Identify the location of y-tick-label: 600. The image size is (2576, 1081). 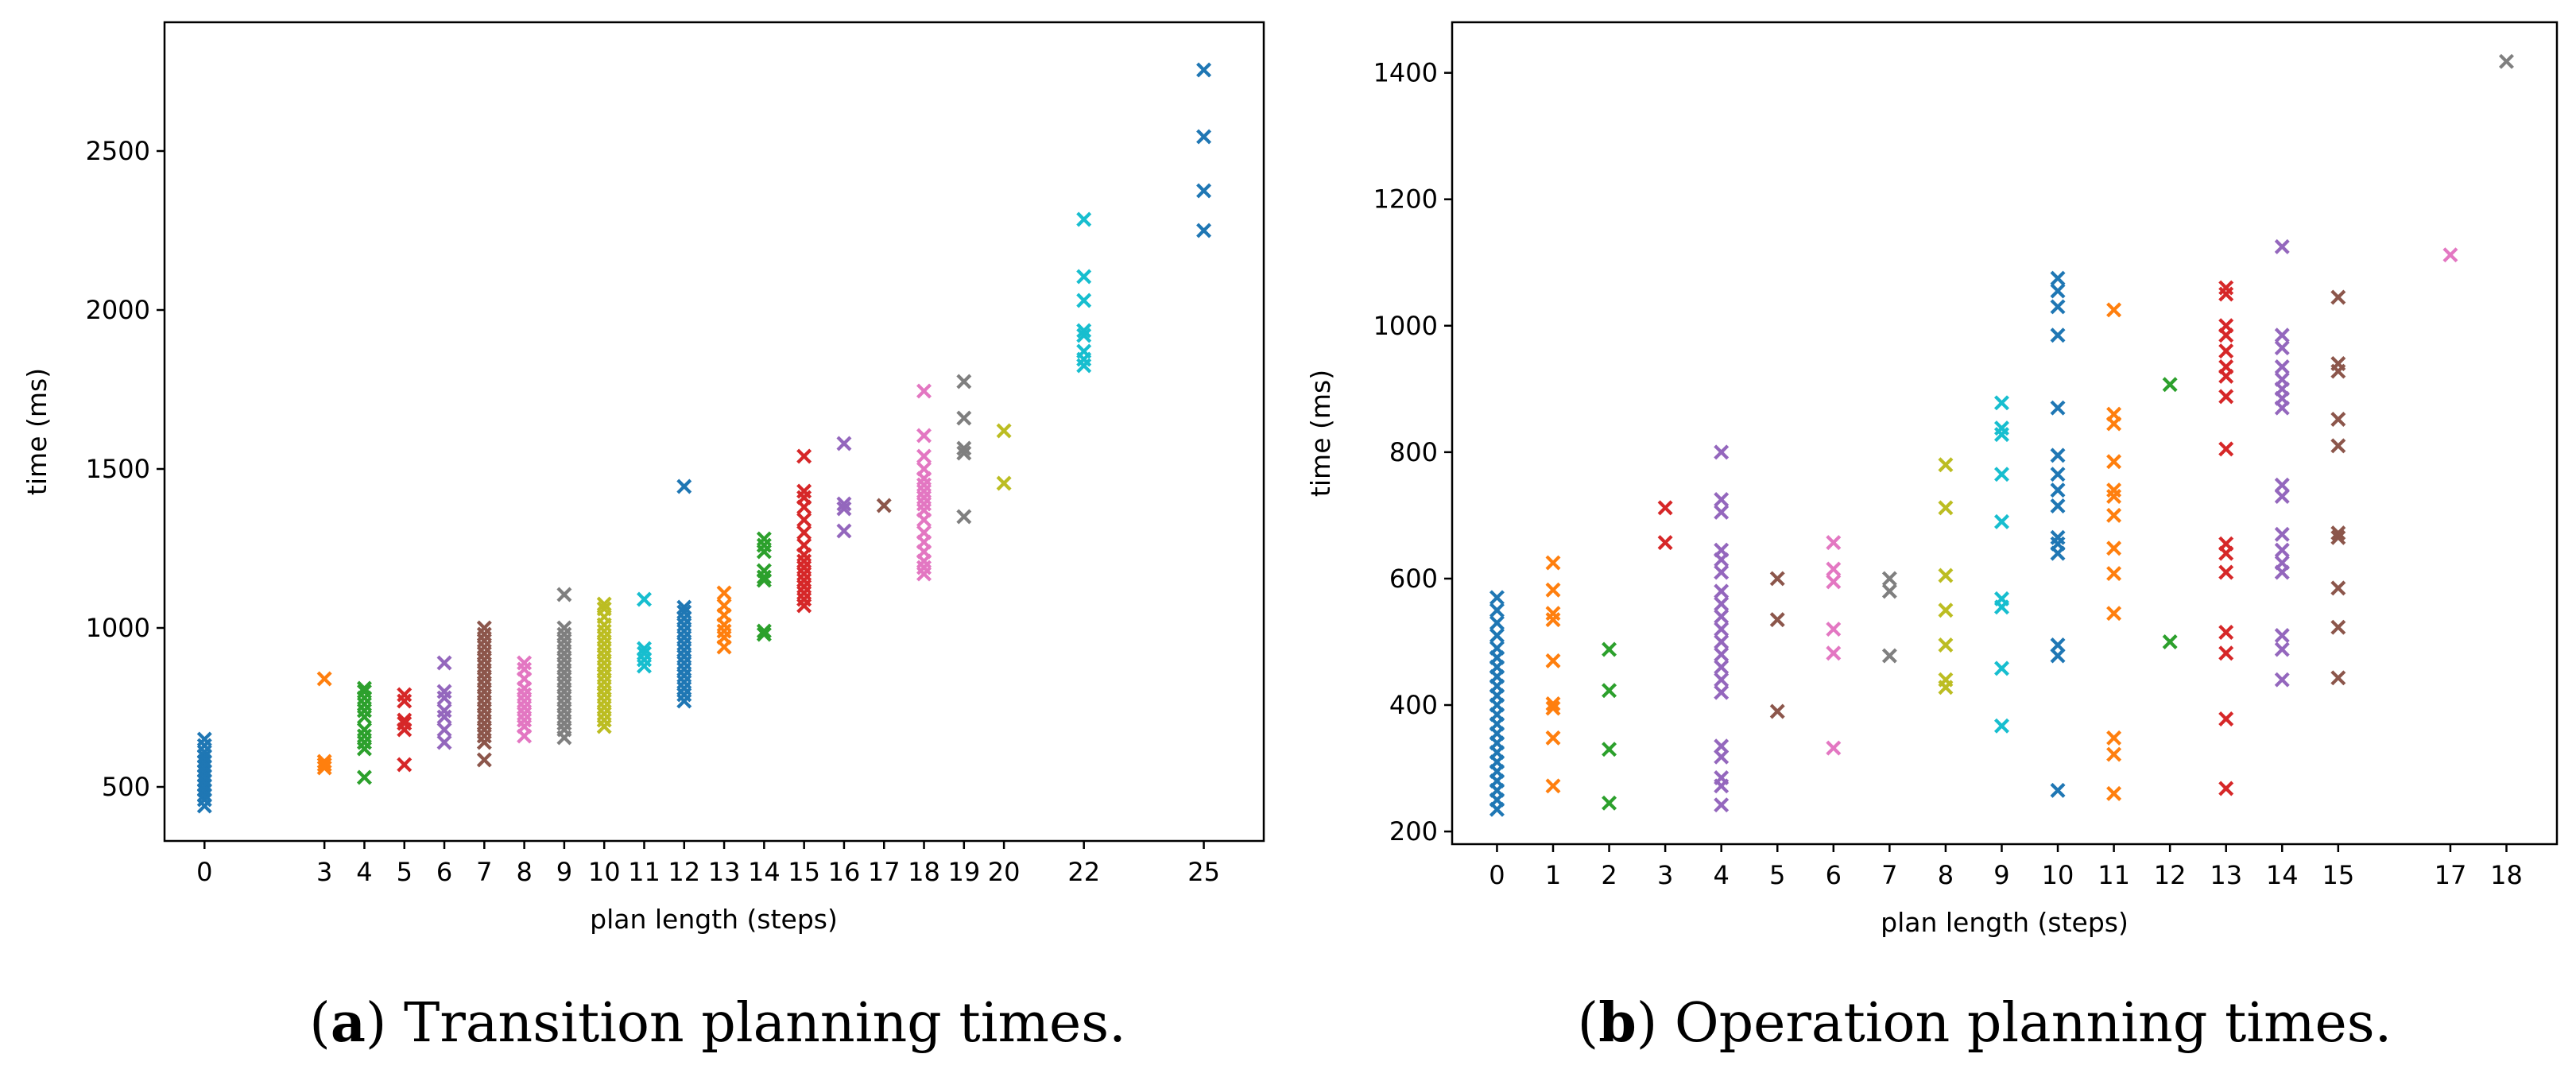
(1413, 579).